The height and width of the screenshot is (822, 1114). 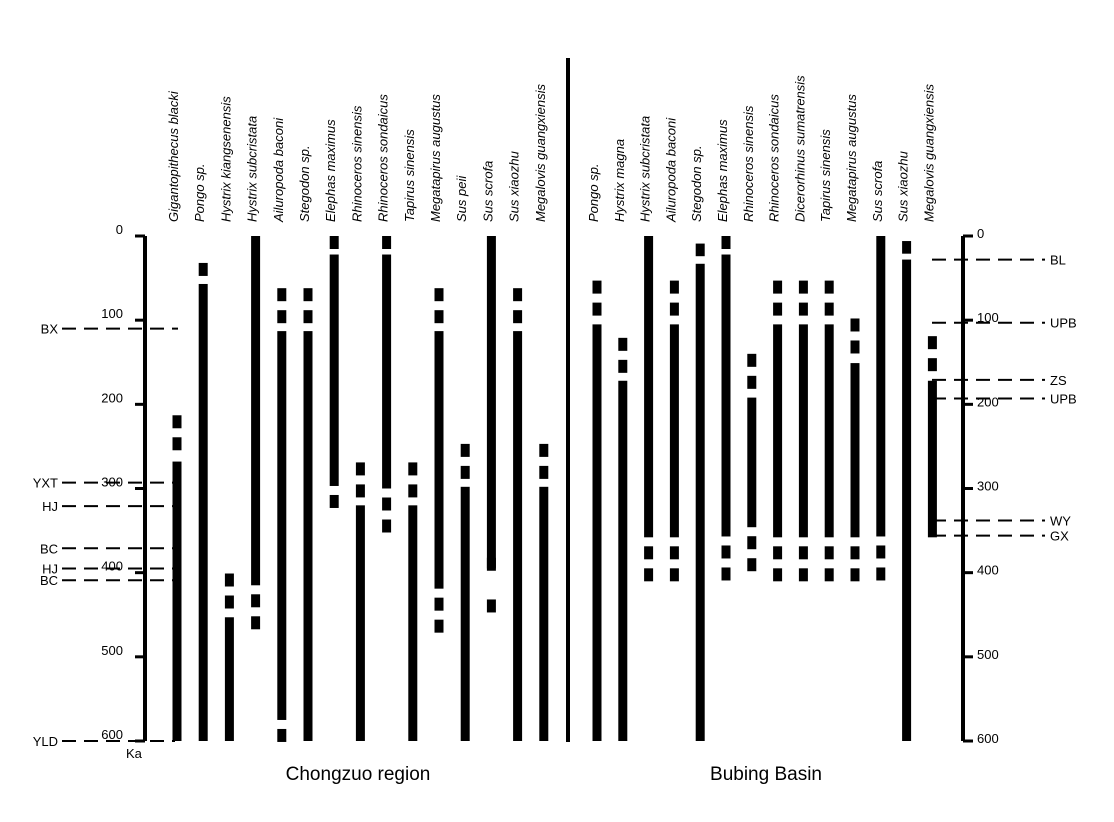 What do you see at coordinates (50, 568) in the screenshot?
I see `reference-label: HJ` at bounding box center [50, 568].